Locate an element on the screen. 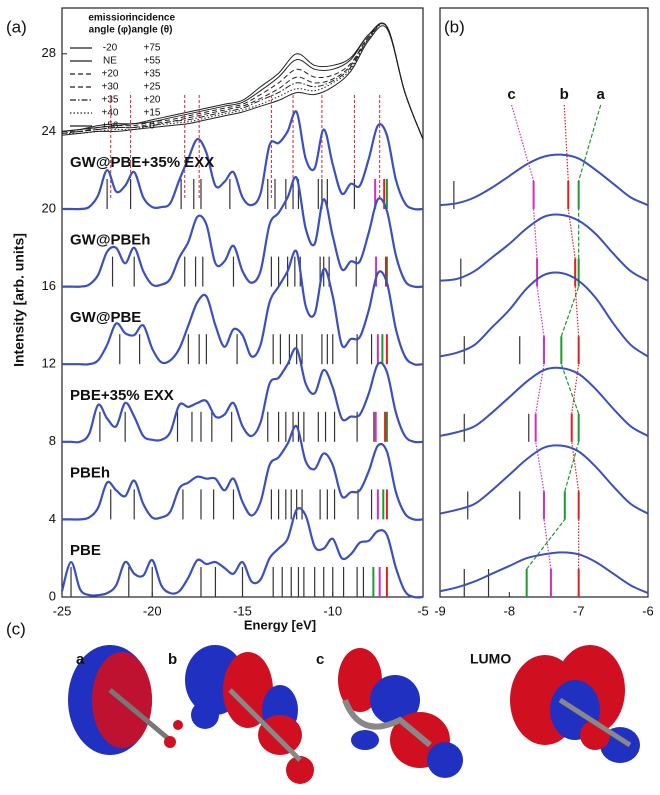 The width and height of the screenshot is (660, 795). x-tick-label: -9 is located at coordinates (440, 610).